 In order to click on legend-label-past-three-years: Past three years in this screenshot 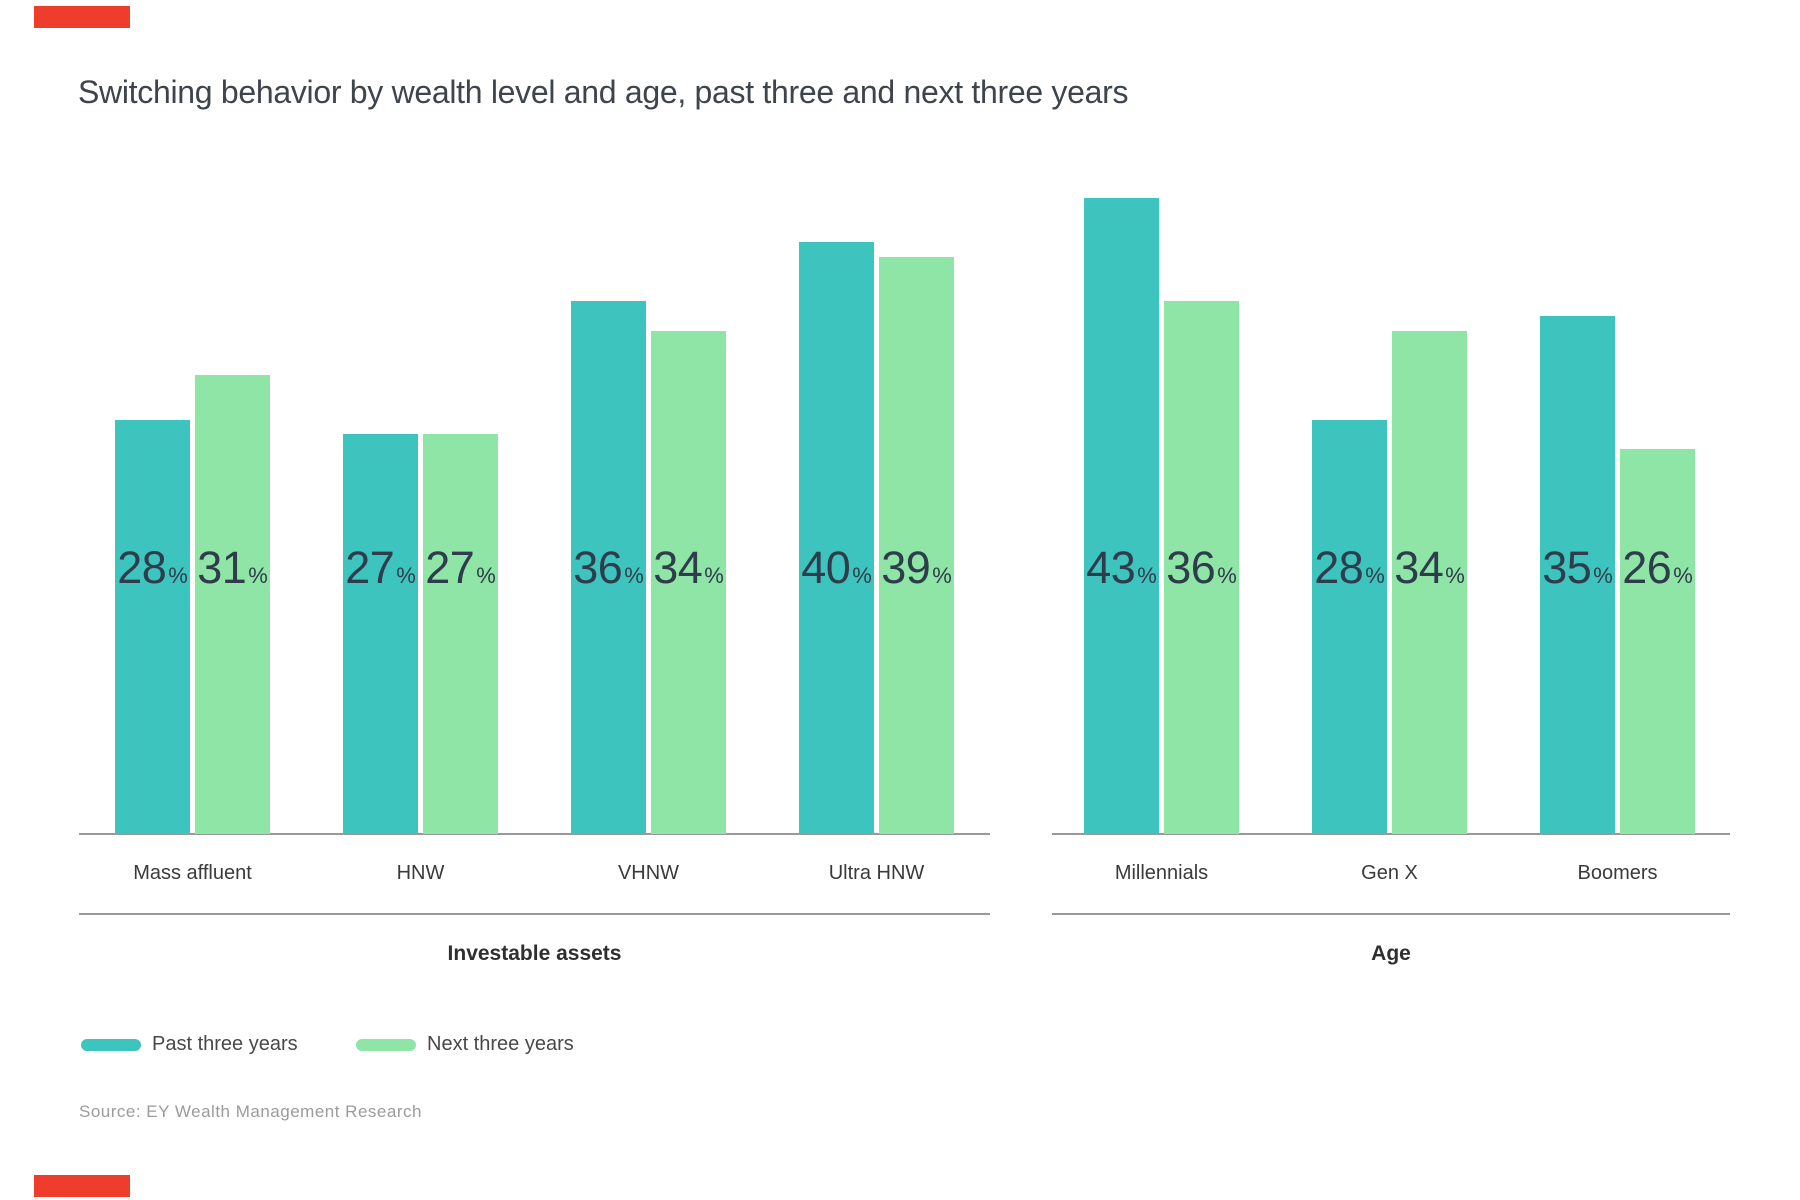, I will do `click(225, 1044)`.